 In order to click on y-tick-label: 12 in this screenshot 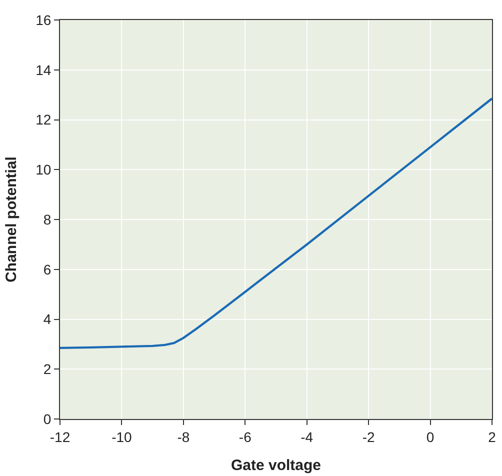, I will do `click(44, 120)`.